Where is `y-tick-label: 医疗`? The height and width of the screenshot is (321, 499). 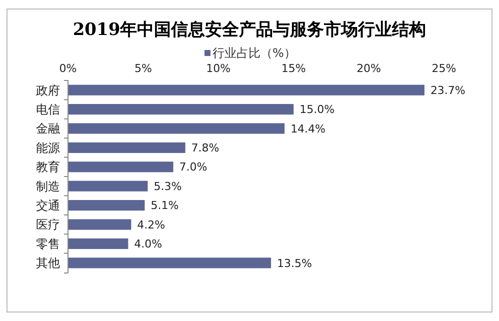 y-tick-label: 医疗 is located at coordinates (48, 225).